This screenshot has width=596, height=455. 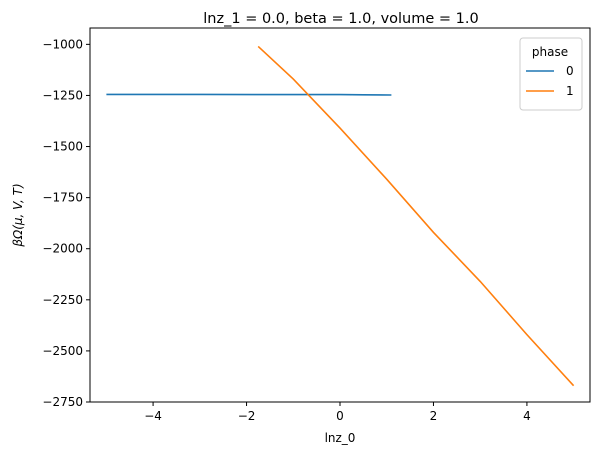 I want to click on x-tick-label: 4, so click(x=527, y=416).